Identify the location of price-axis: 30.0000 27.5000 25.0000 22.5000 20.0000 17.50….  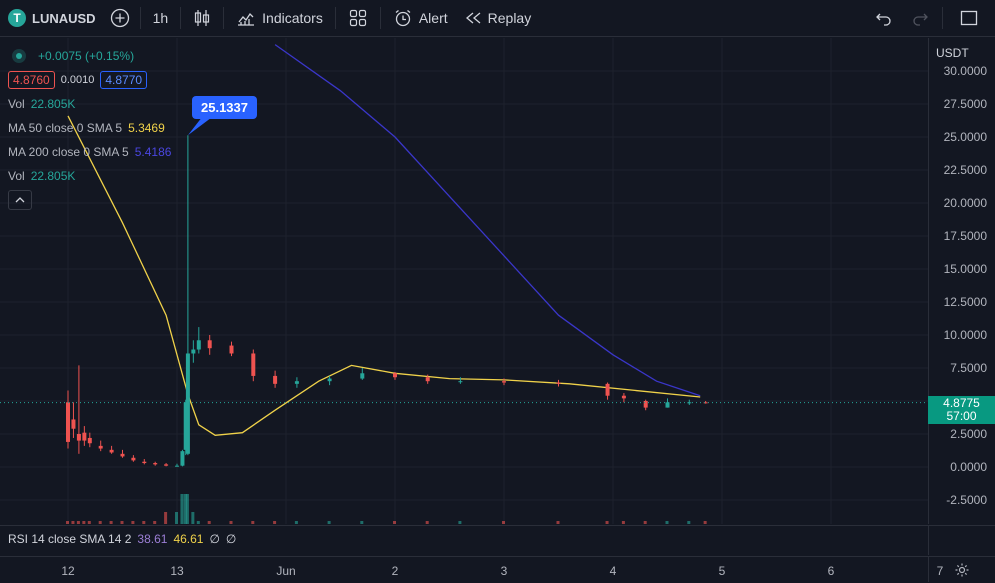
(961, 281).